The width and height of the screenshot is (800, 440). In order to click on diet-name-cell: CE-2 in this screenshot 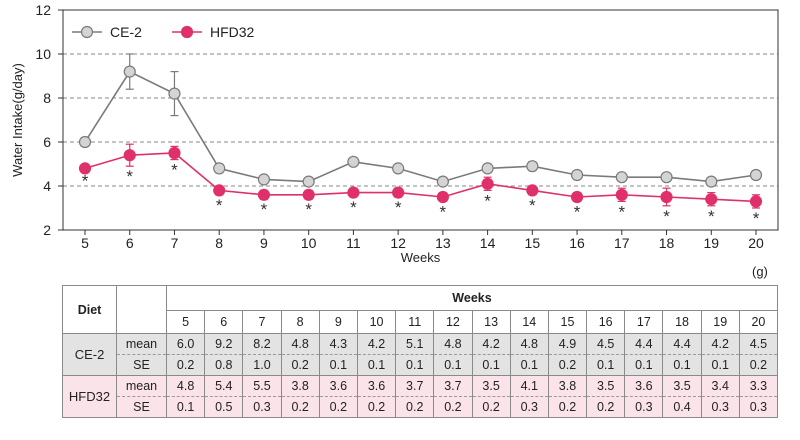, I will do `click(89, 354)`.